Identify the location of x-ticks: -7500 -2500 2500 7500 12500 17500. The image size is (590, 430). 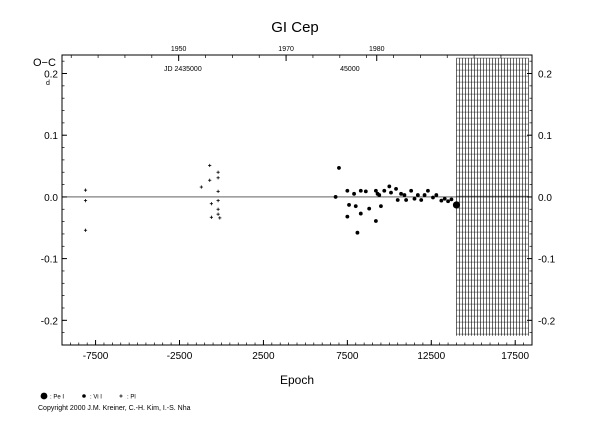
(300, 351).